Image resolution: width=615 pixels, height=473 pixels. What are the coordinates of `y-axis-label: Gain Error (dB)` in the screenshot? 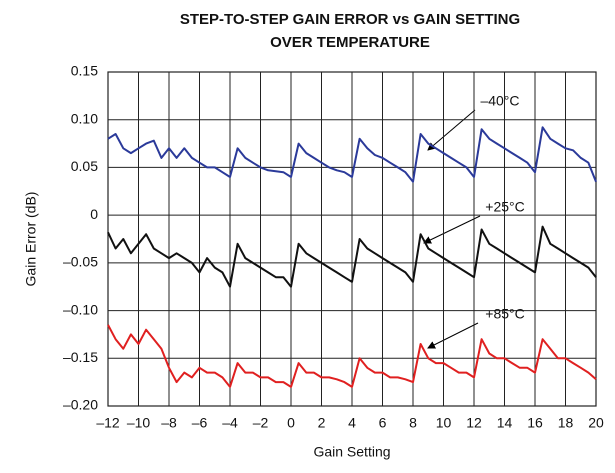 It's located at (31, 239).